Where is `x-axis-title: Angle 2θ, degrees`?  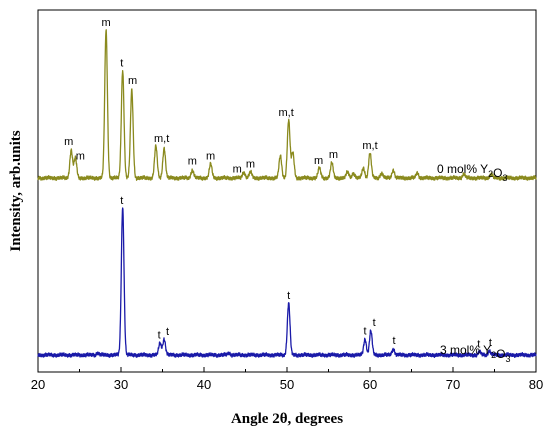 x-axis-title: Angle 2θ, degrees is located at coordinates (287, 419).